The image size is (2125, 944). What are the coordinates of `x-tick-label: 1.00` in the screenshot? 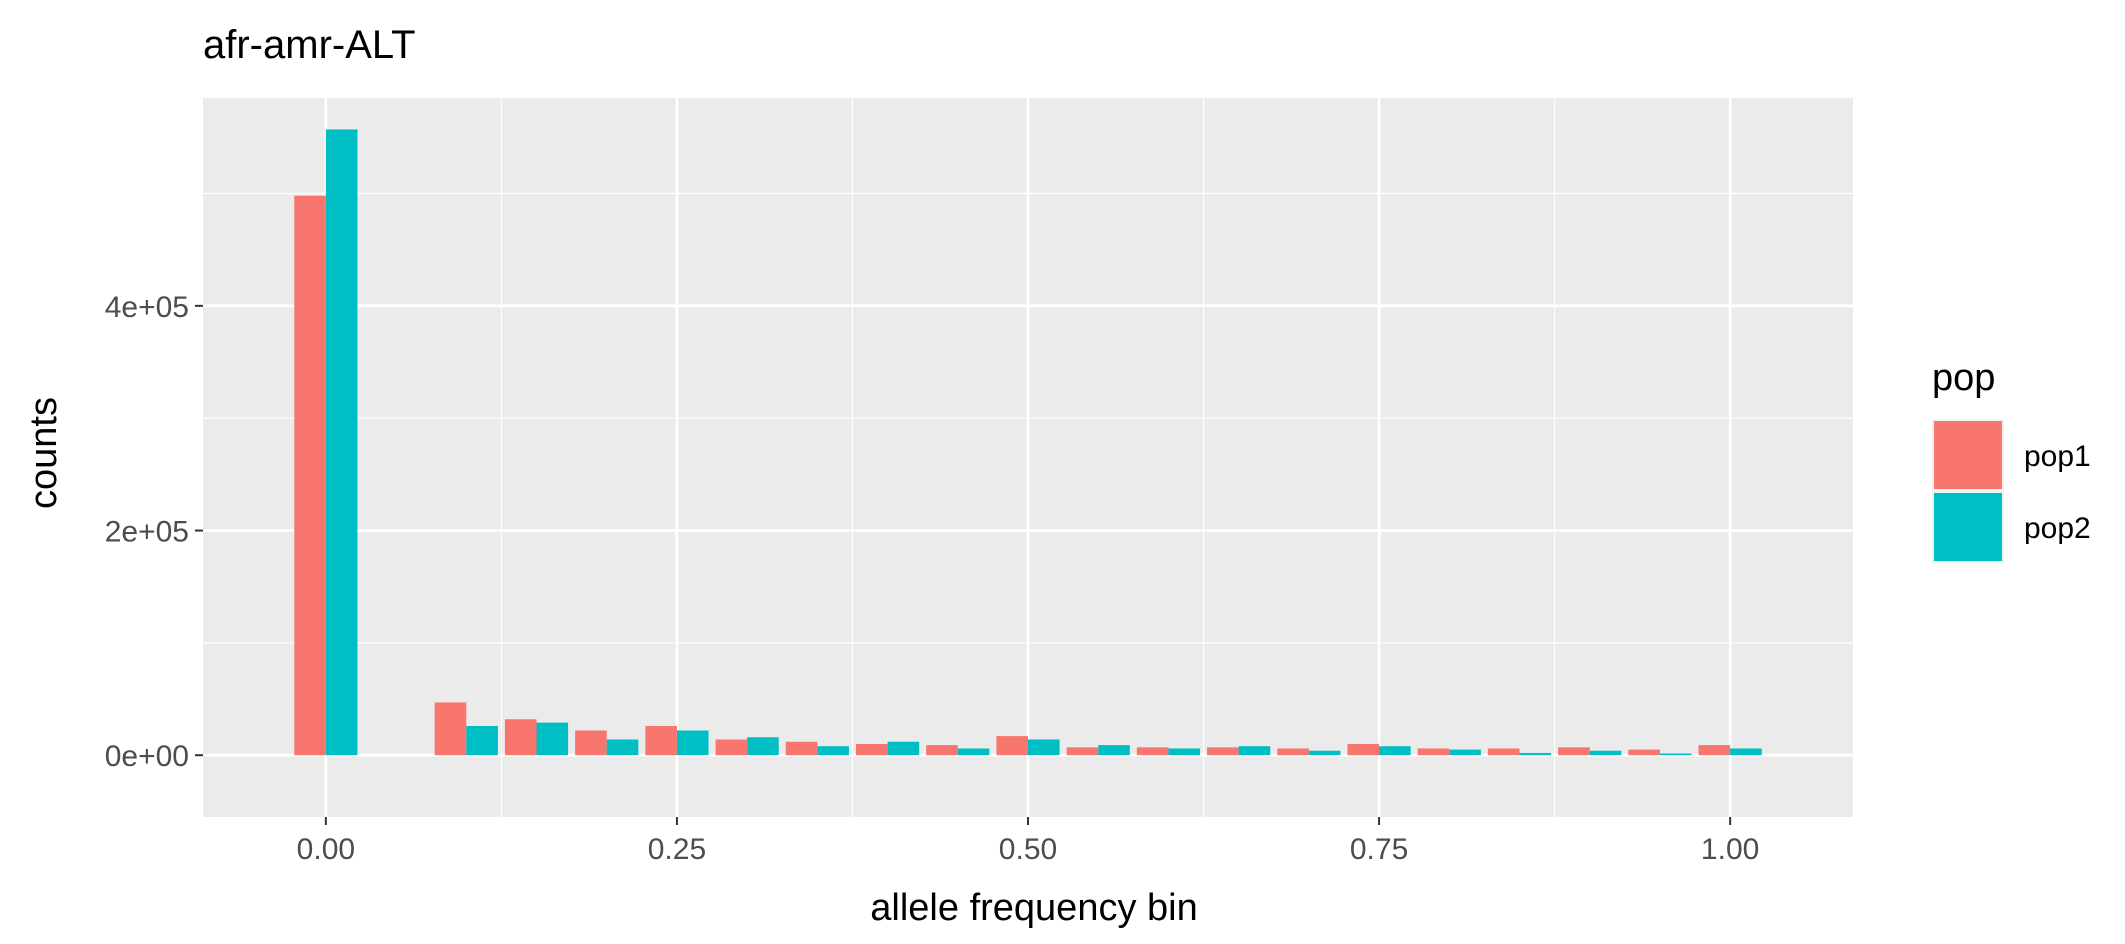 It's located at (1730, 849).